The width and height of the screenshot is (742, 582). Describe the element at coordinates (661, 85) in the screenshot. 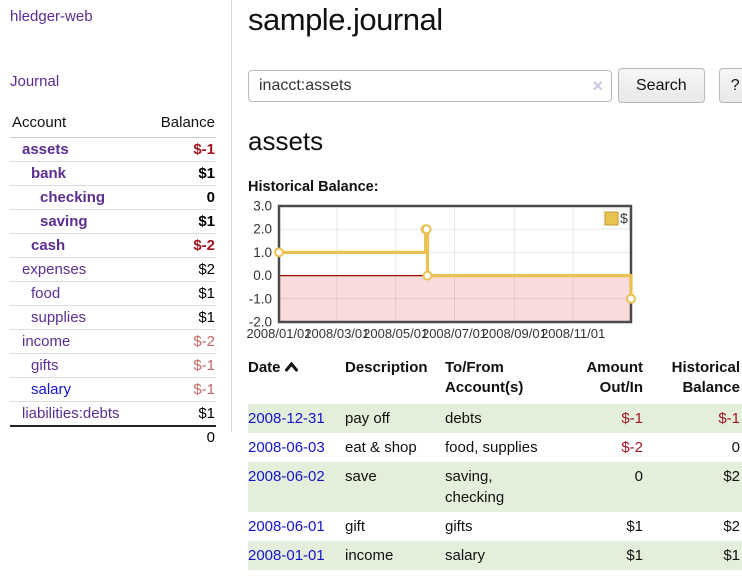

I see `search-button: Search` at that location.